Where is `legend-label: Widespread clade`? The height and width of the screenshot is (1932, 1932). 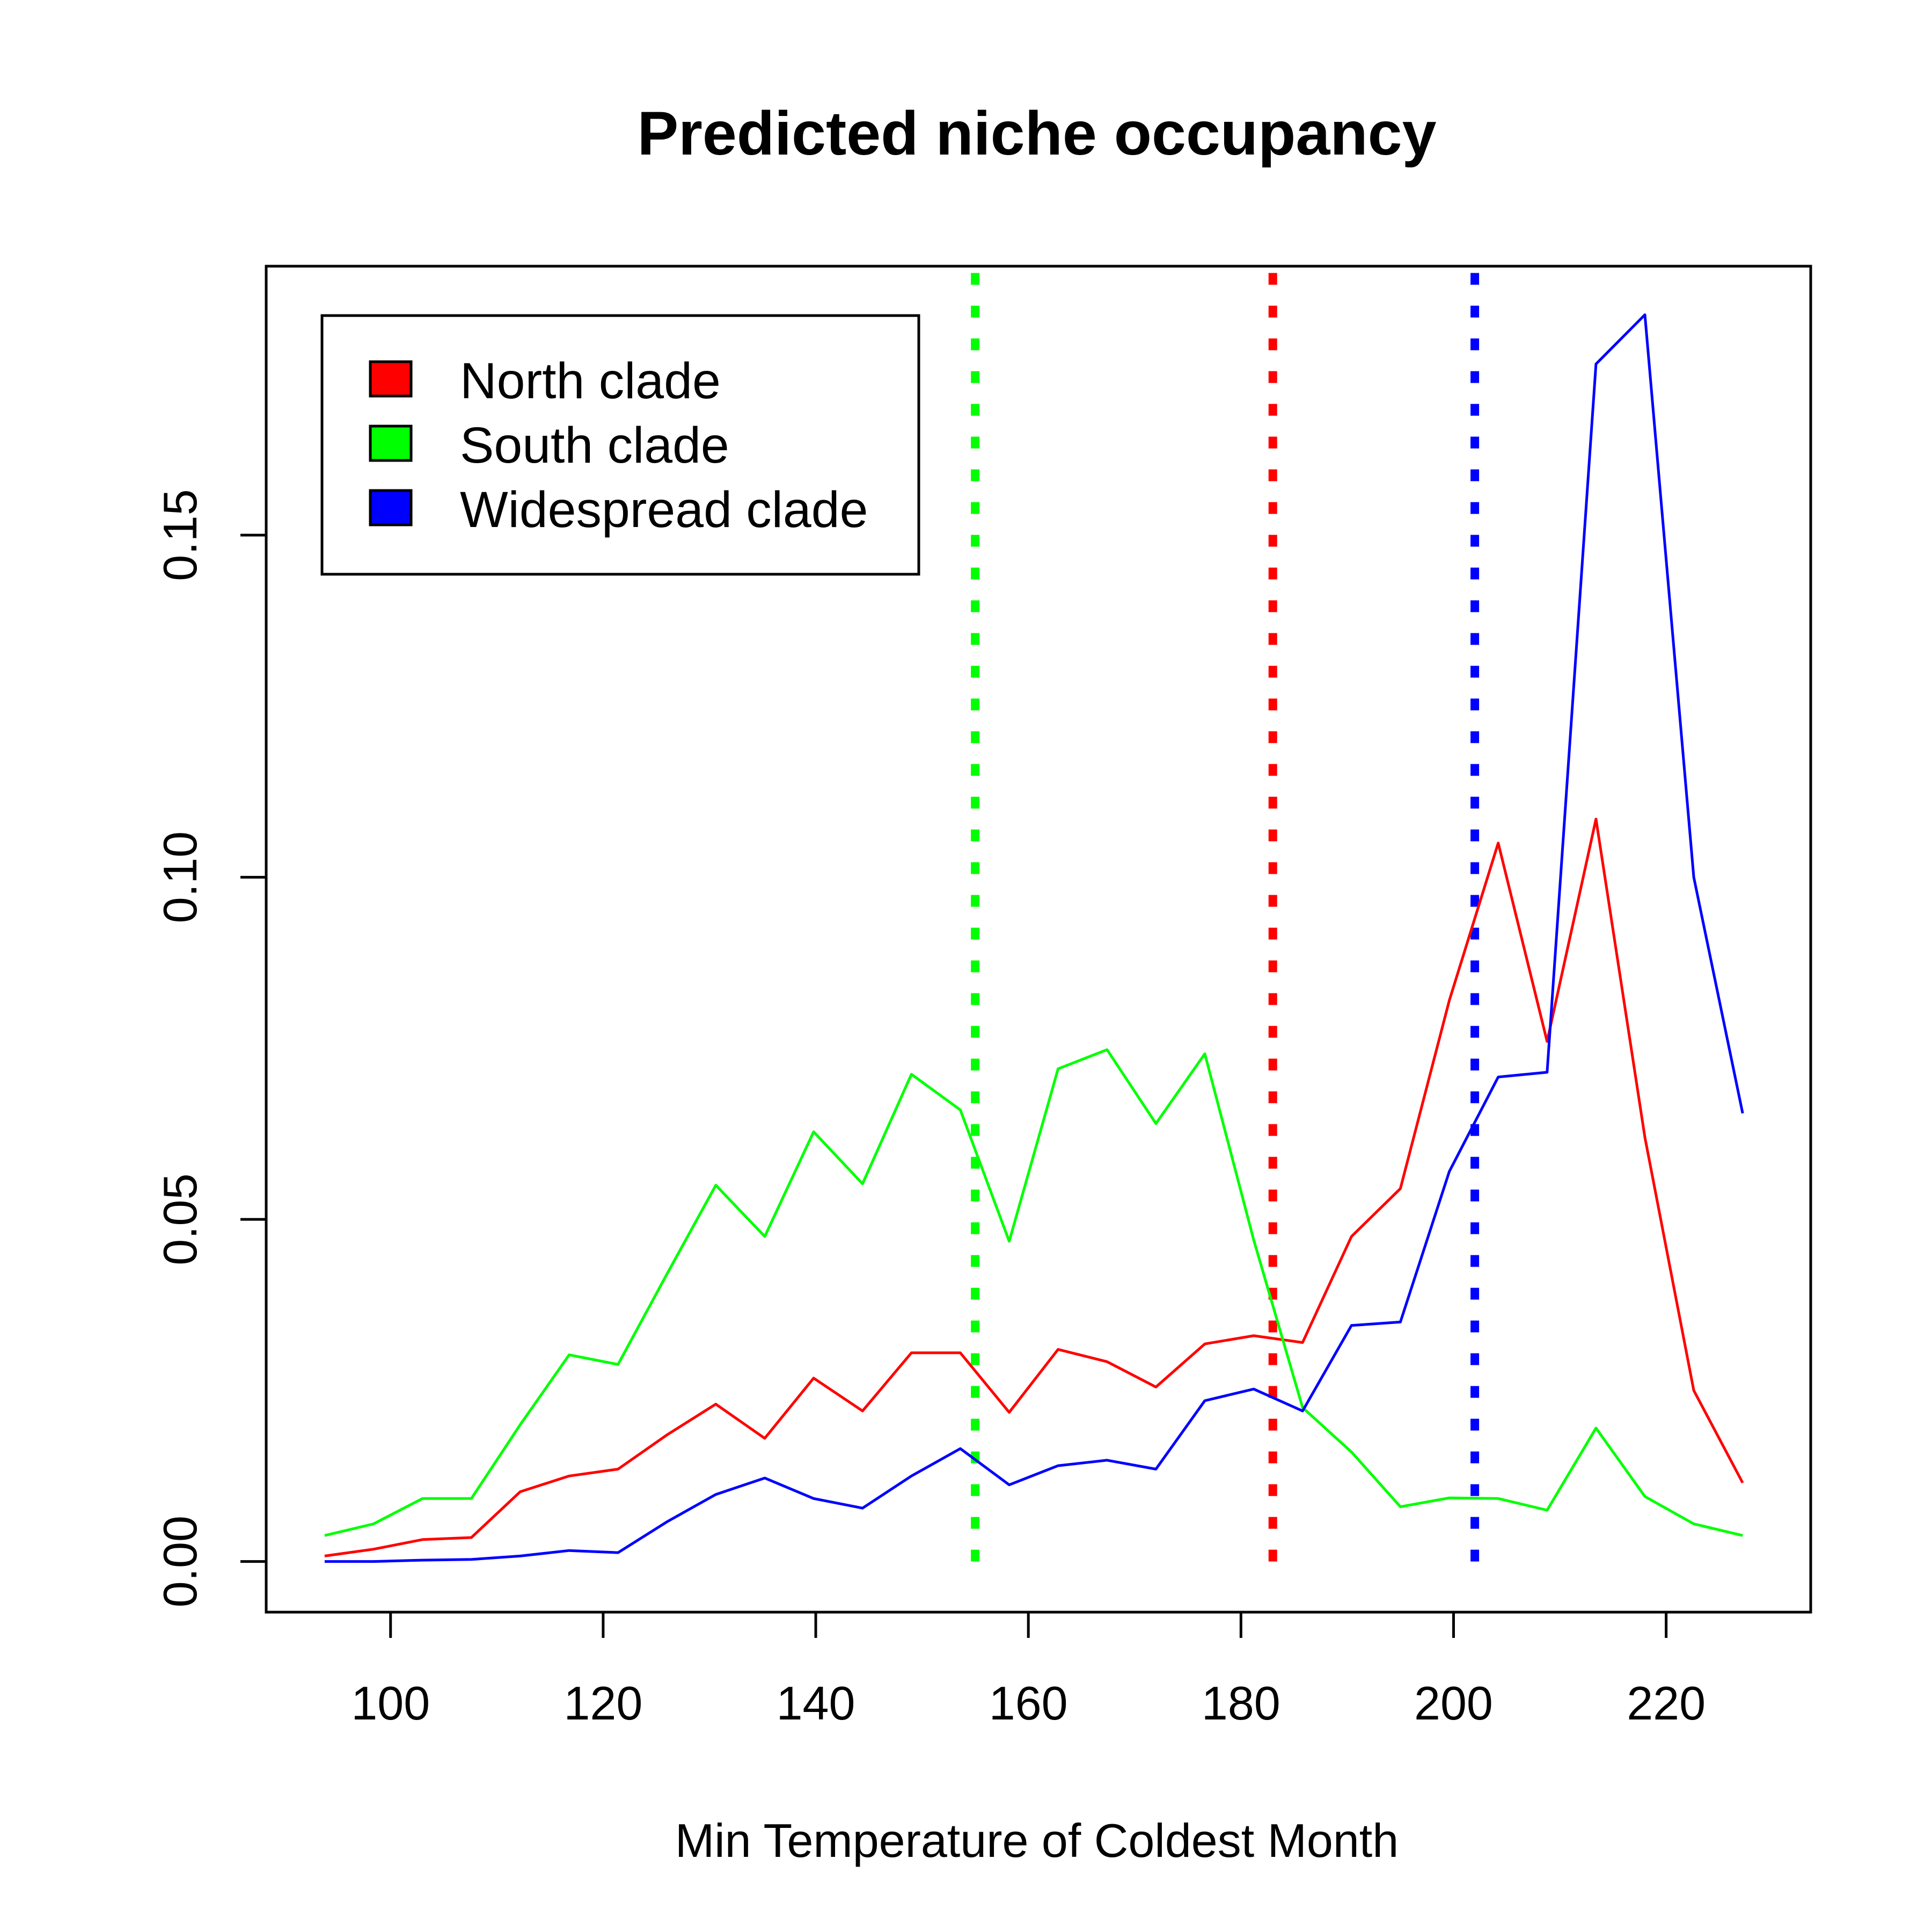 legend-label: Widespread clade is located at coordinates (664, 509).